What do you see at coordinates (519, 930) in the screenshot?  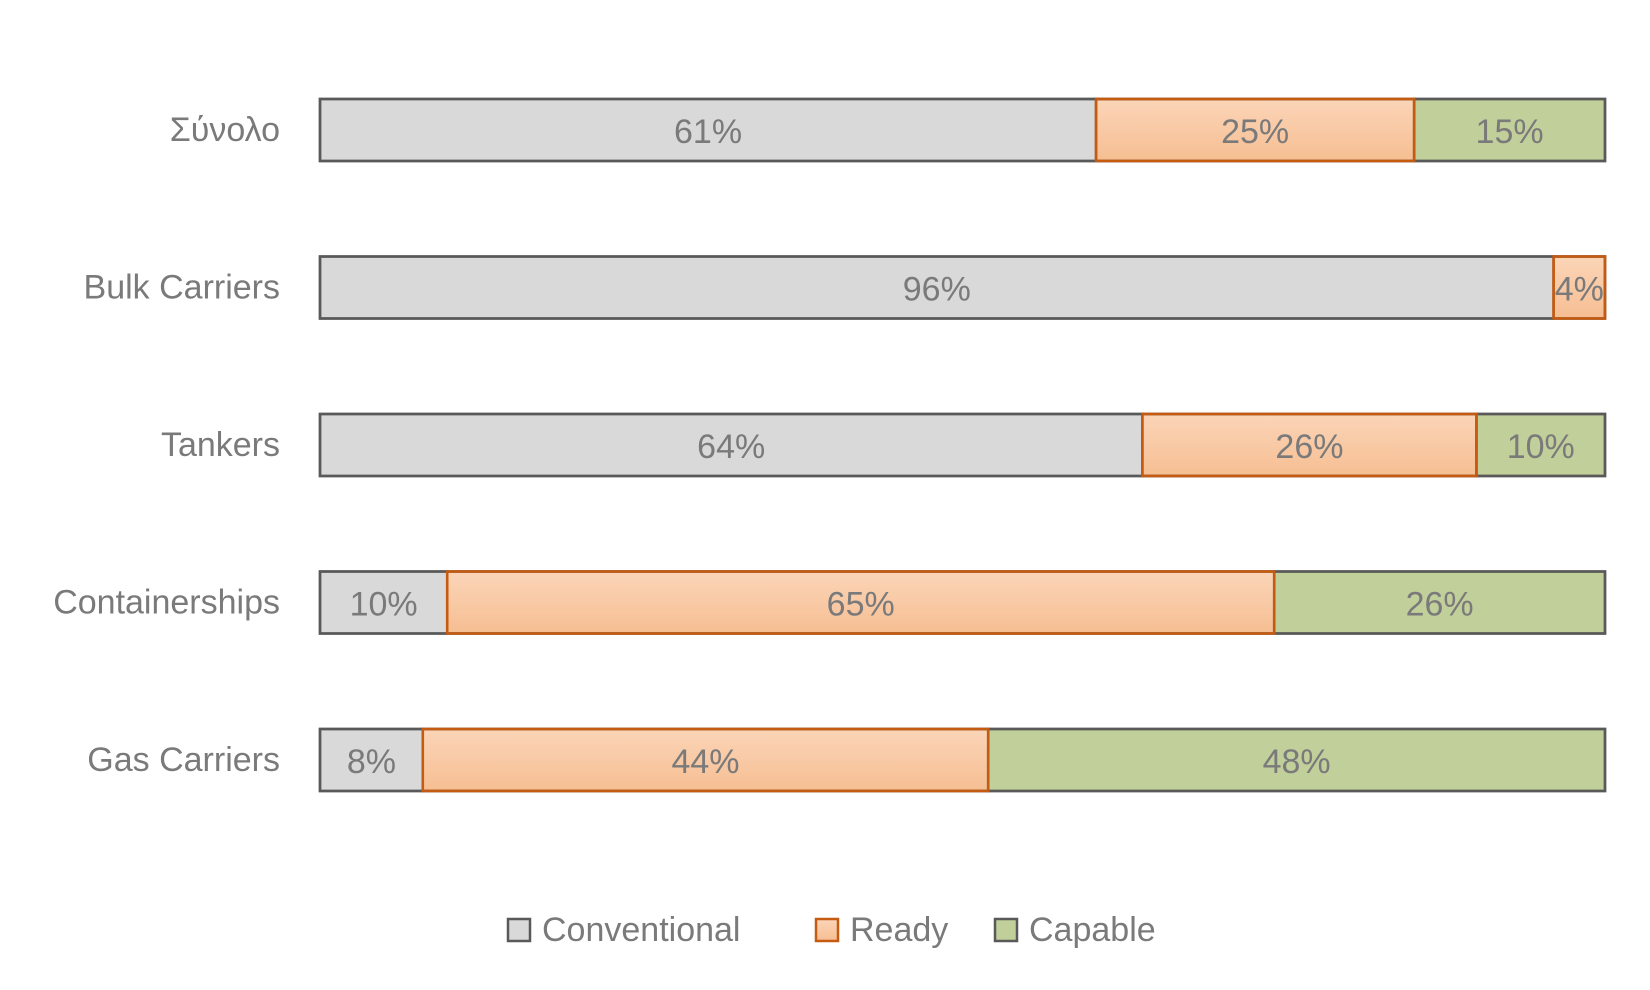 I see `legend-swatch-conventional` at bounding box center [519, 930].